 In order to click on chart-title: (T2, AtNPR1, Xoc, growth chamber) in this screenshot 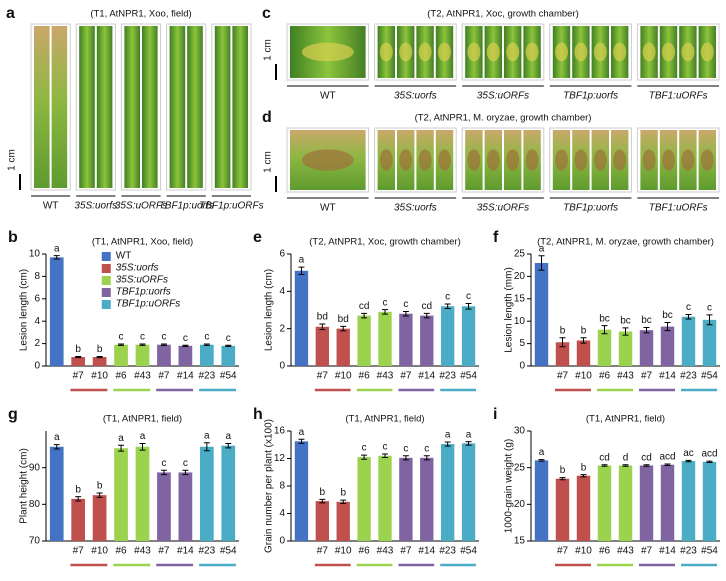, I will do `click(385, 242)`.